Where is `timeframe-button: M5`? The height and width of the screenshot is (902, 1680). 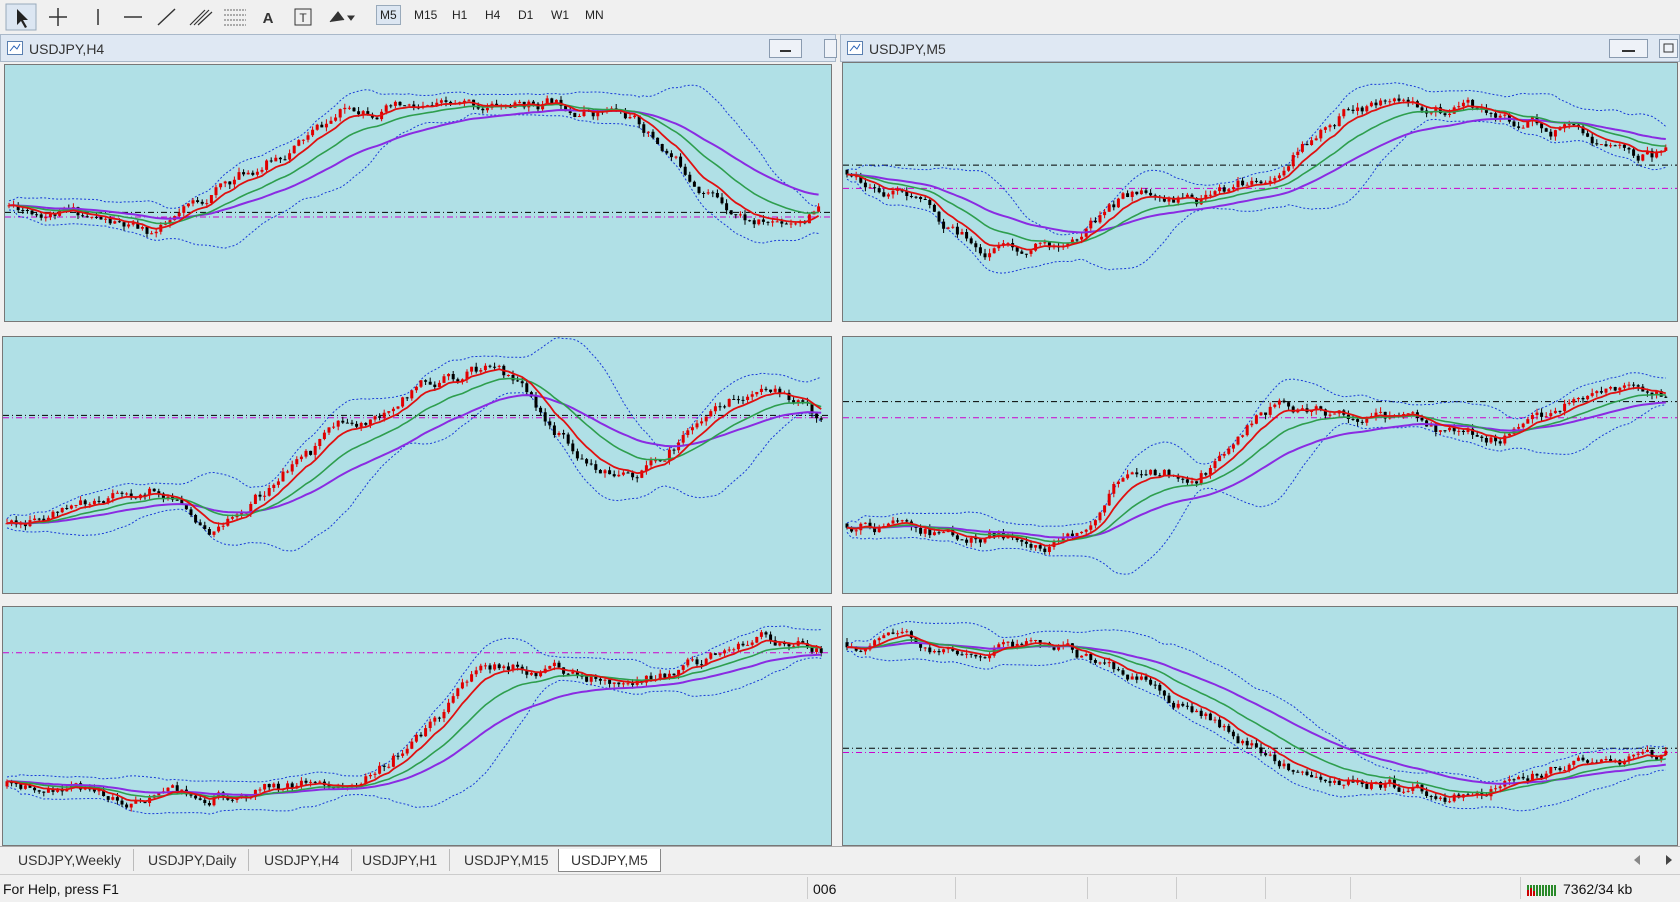
timeframe-button: M5 is located at coordinates (388, 15).